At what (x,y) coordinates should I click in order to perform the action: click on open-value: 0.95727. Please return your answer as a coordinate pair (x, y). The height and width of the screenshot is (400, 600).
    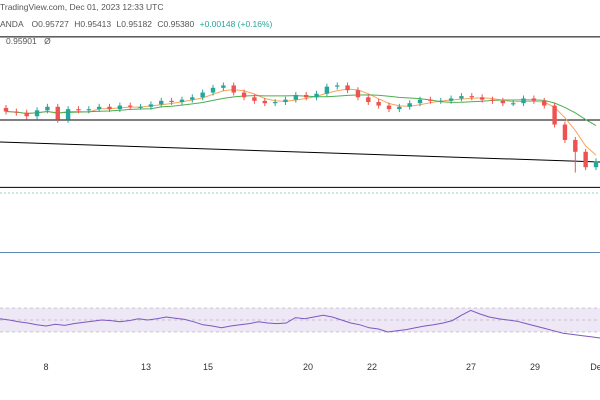
    Looking at the image, I should click on (53, 24).